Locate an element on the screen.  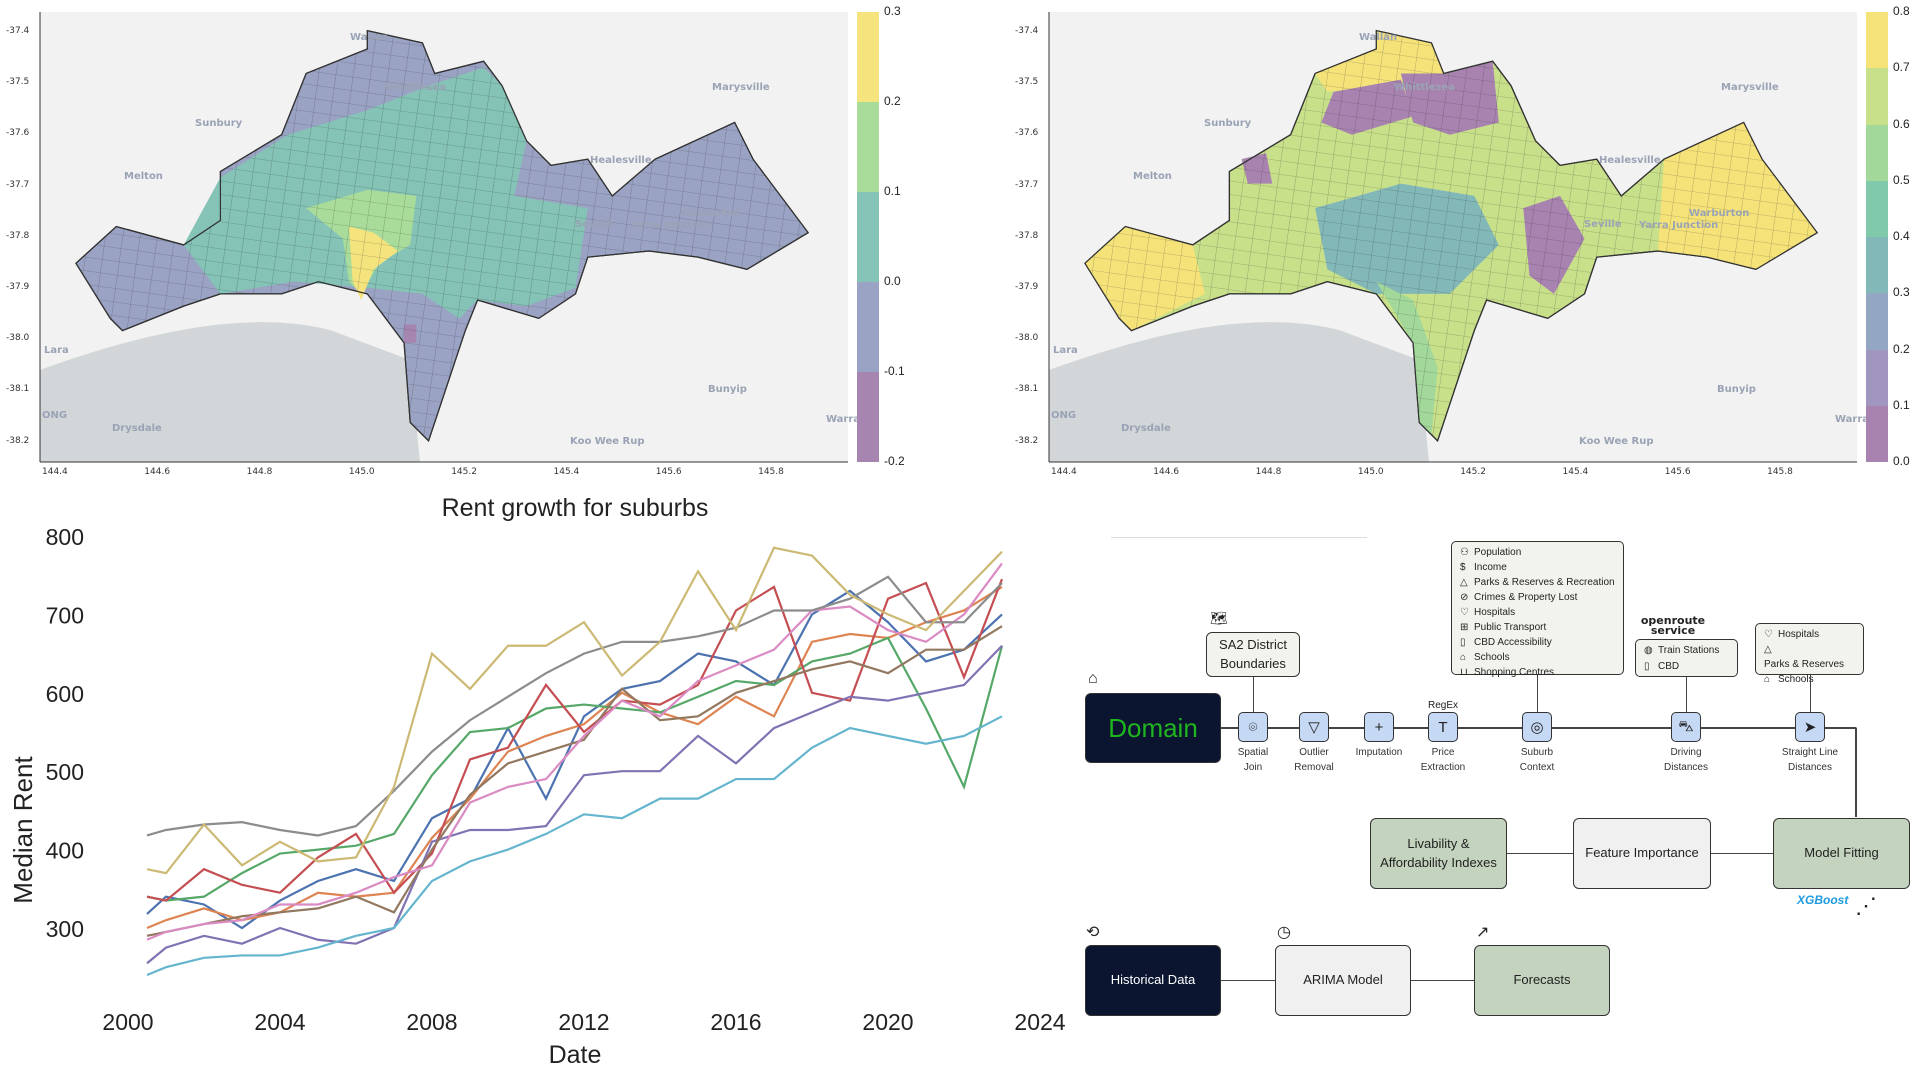
map-pin-icon: ⌾ is located at coordinates (1253, 727).